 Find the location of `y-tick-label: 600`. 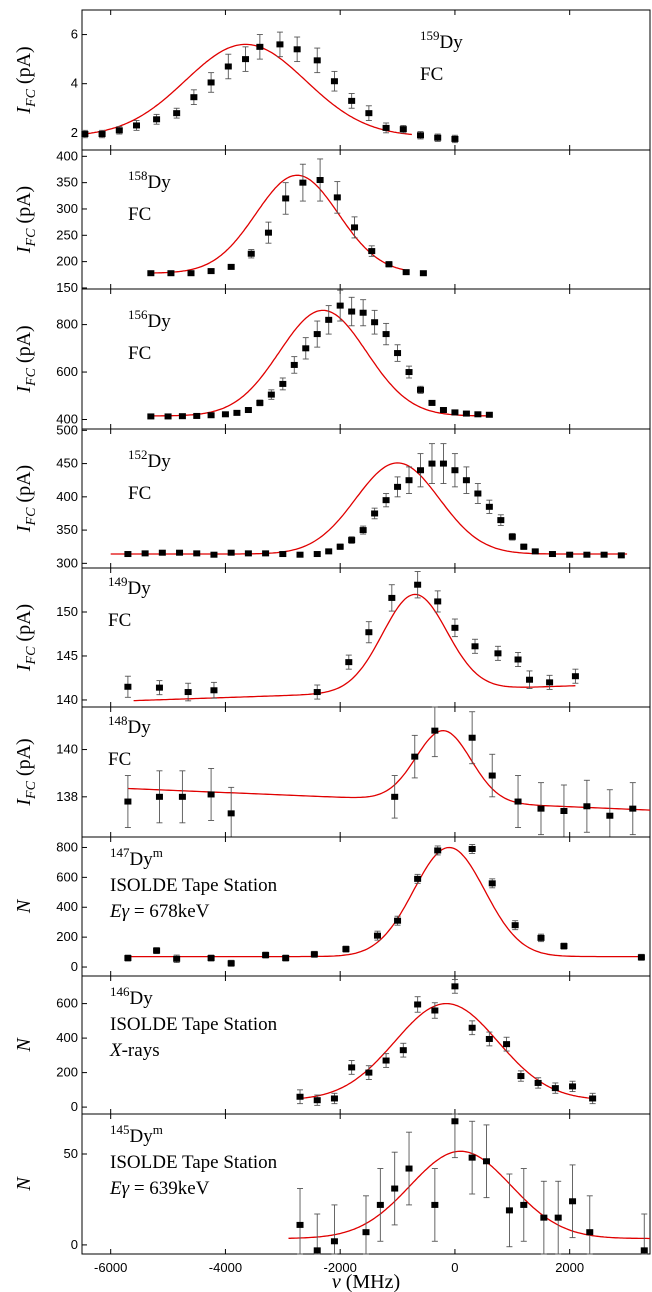

y-tick-label: 600 is located at coordinates (67, 876).